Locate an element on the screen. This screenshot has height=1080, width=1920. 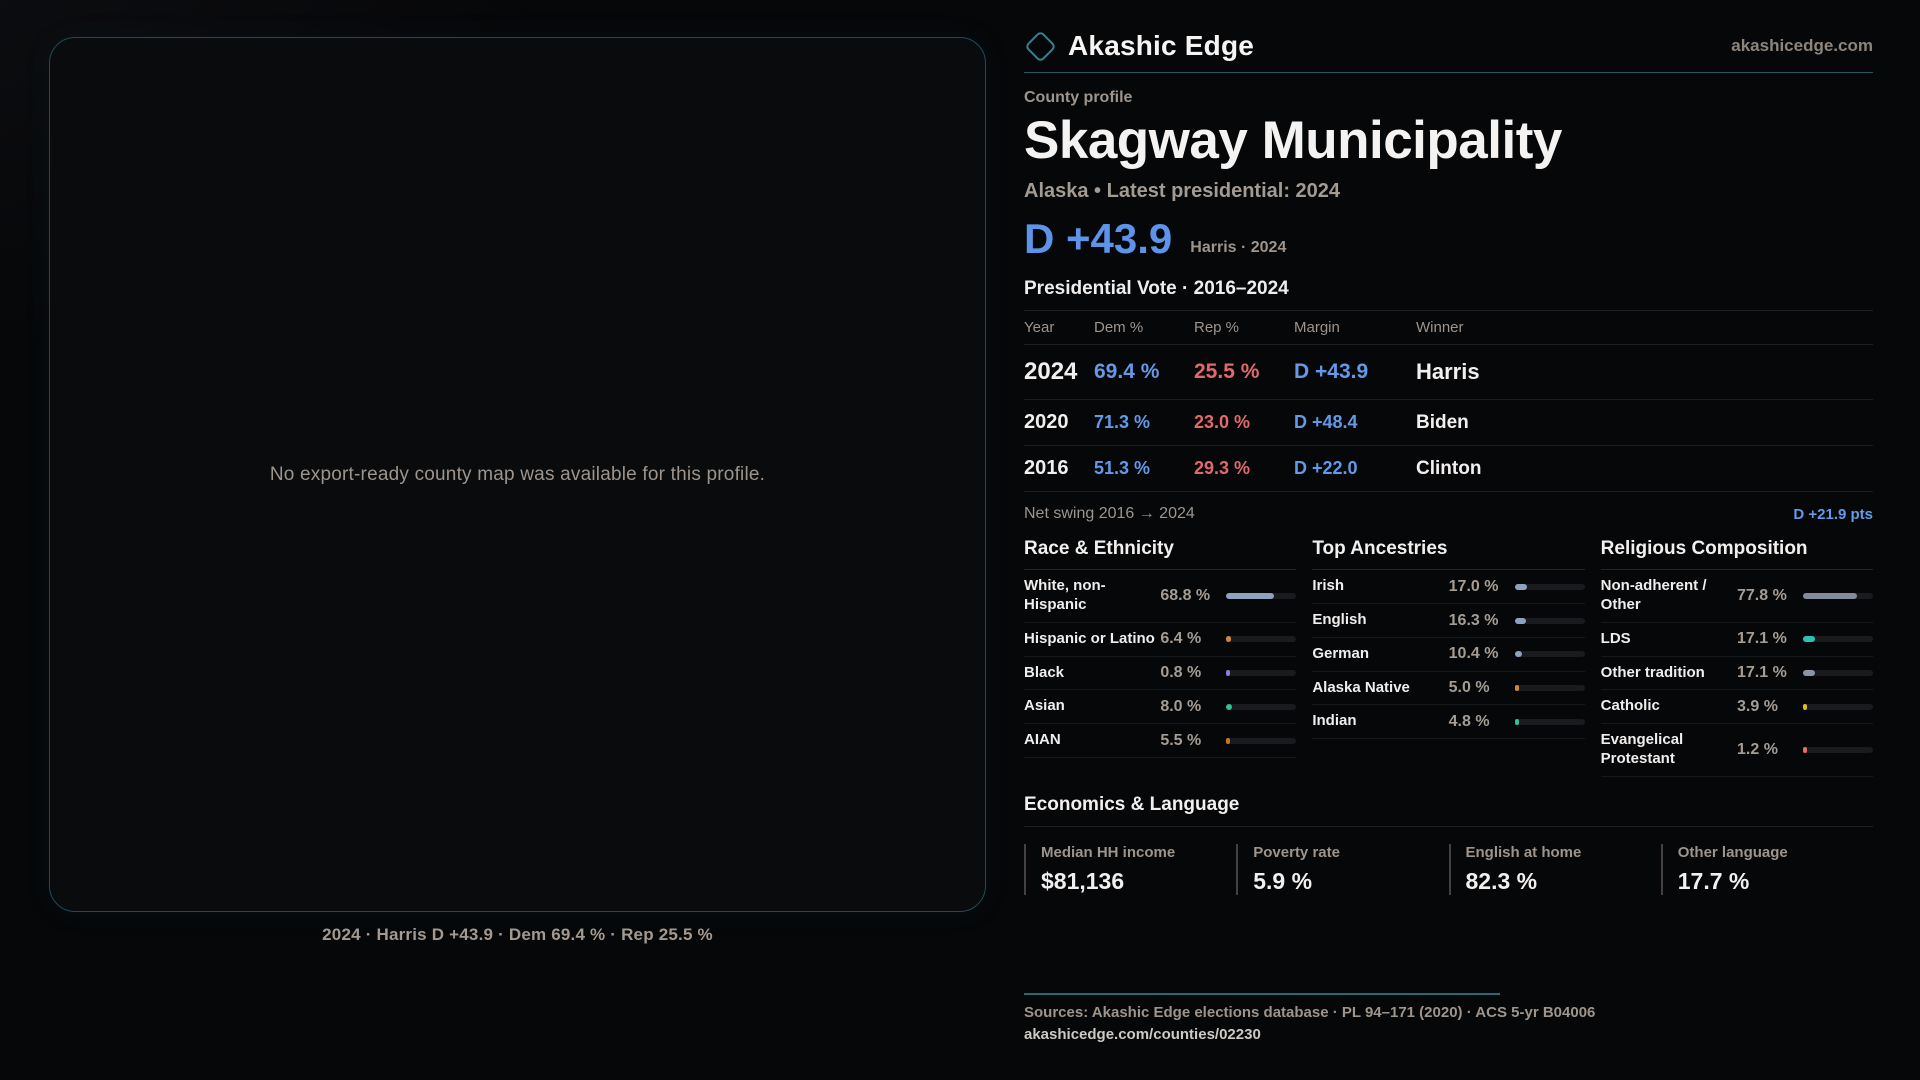
row-margin: D +48.4 is located at coordinates (1326, 422).